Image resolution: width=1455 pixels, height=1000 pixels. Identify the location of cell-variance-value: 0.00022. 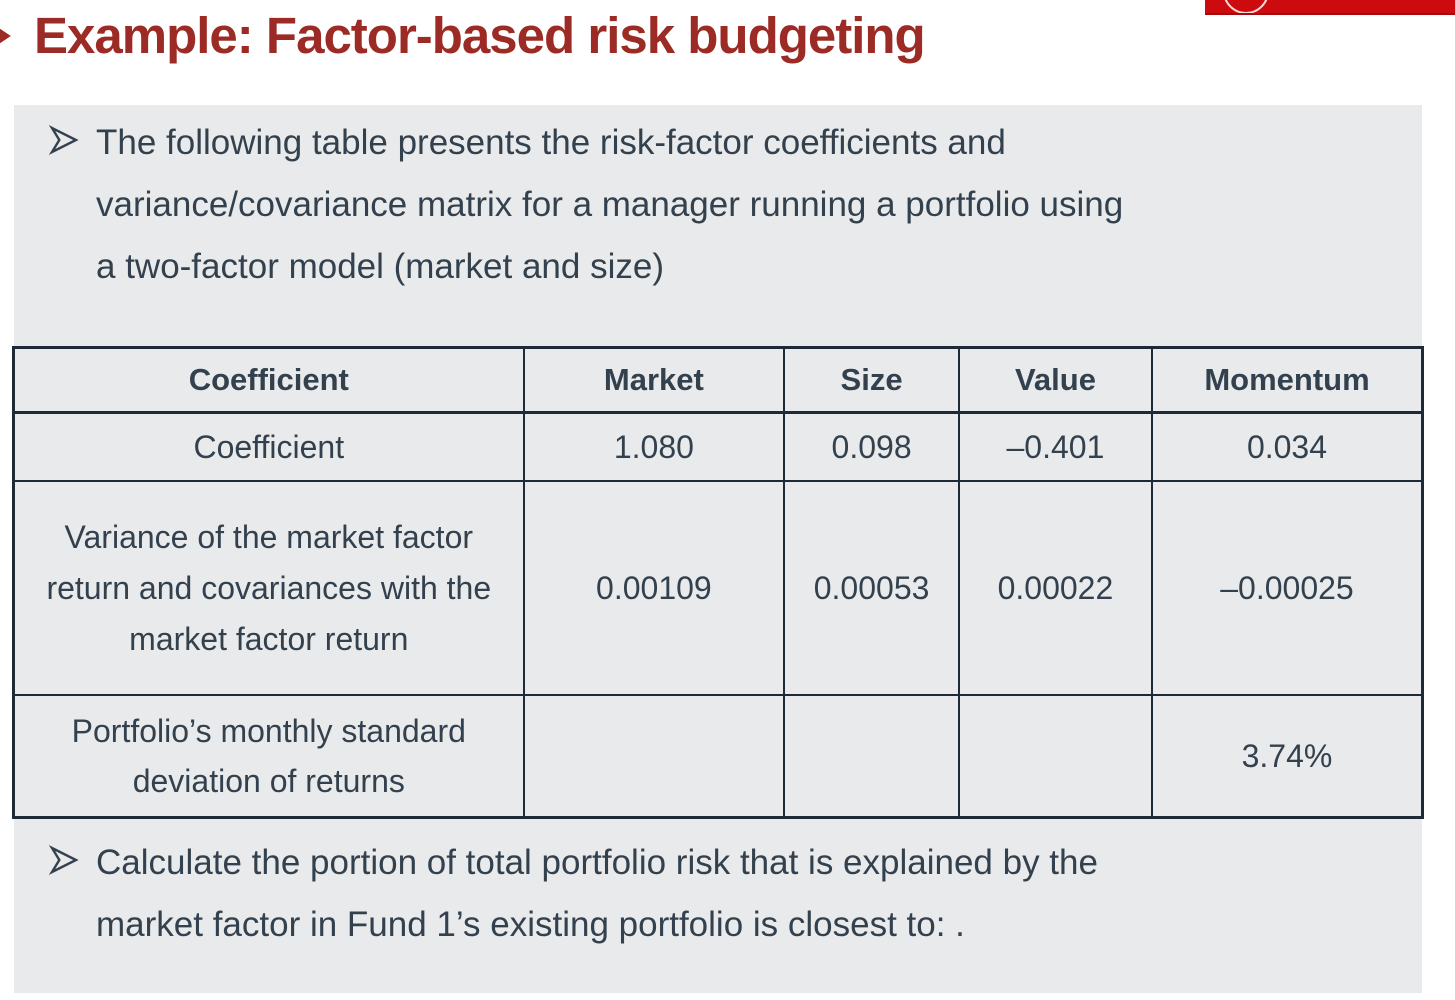
(1055, 588).